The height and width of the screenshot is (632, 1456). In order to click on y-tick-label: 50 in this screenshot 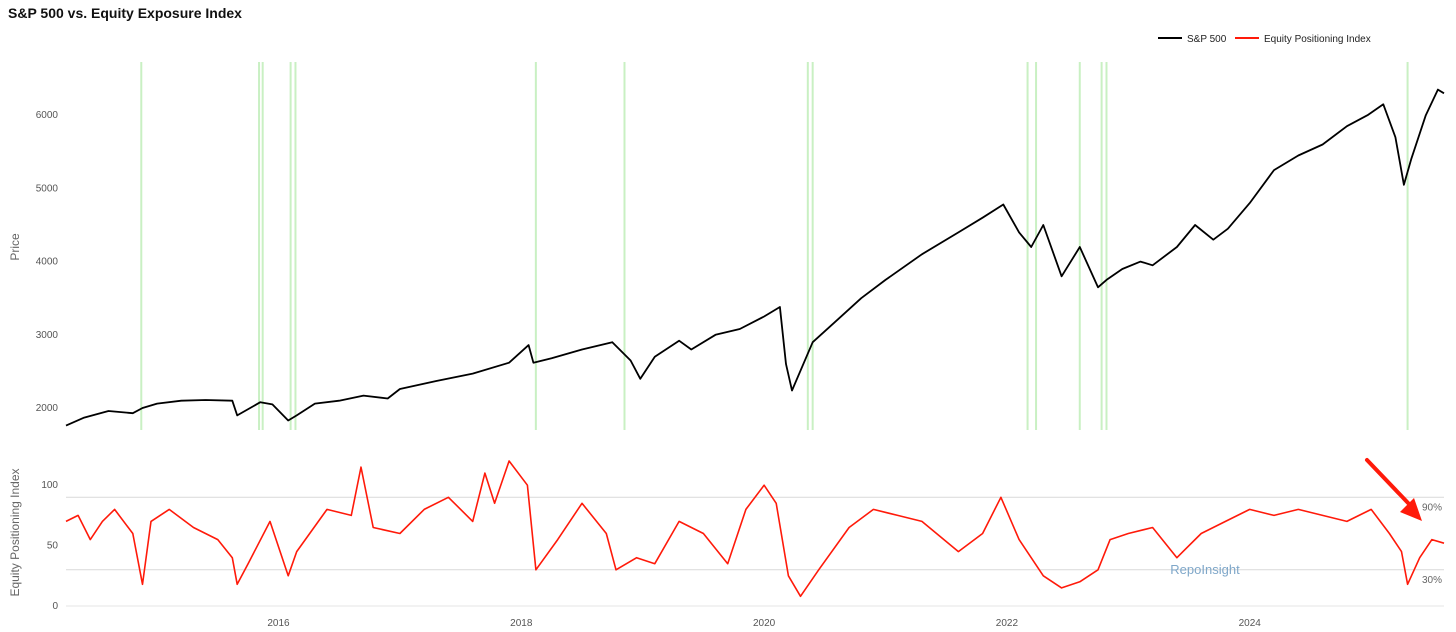, I will do `click(53, 546)`.